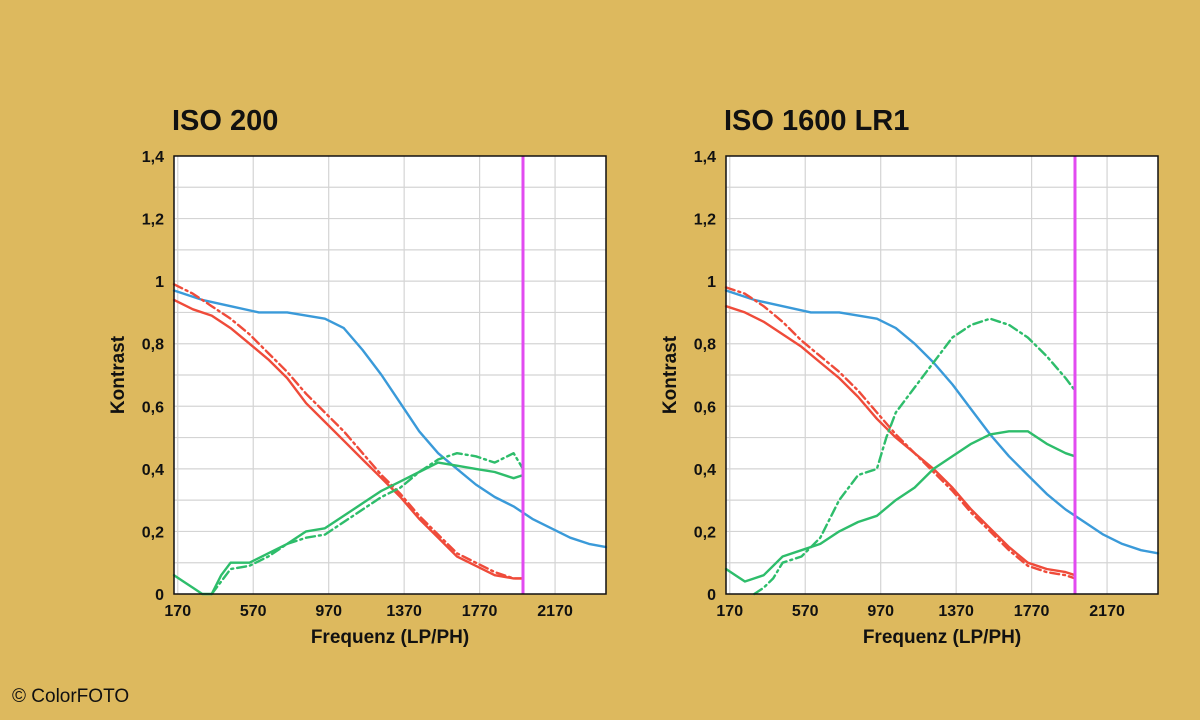  I want to click on copyright-label: © ColorFOTO, so click(71, 696).